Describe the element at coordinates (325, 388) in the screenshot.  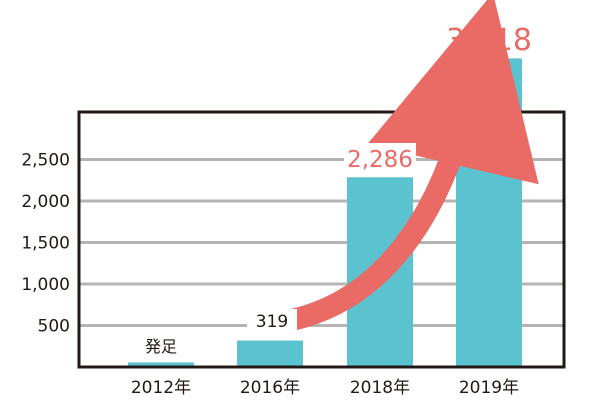
I see `x-axis-ticks: 2012年 2016年 2018年 2019年` at that location.